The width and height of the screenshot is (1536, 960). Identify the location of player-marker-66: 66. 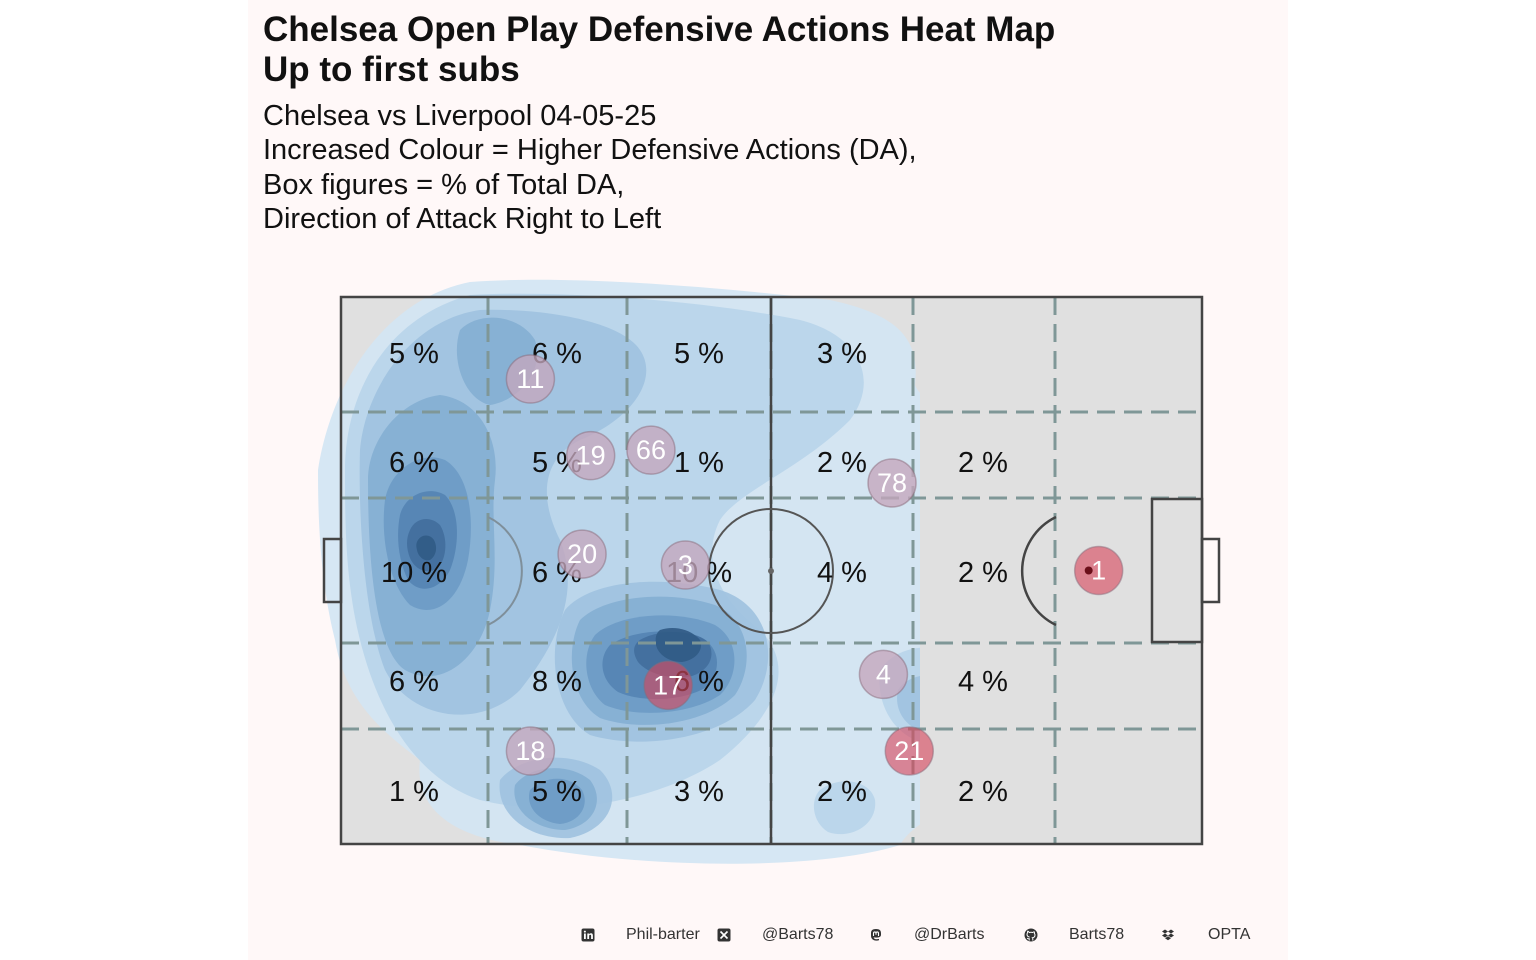
(651, 450).